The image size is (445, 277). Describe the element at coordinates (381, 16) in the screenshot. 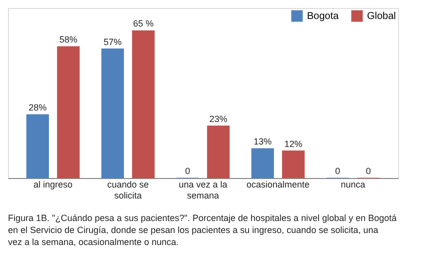

I see `legend-label: Global` at that location.